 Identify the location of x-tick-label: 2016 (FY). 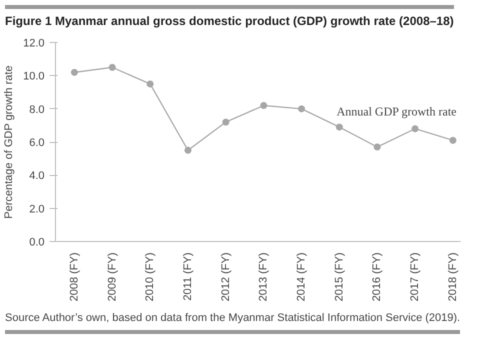
(377, 277).